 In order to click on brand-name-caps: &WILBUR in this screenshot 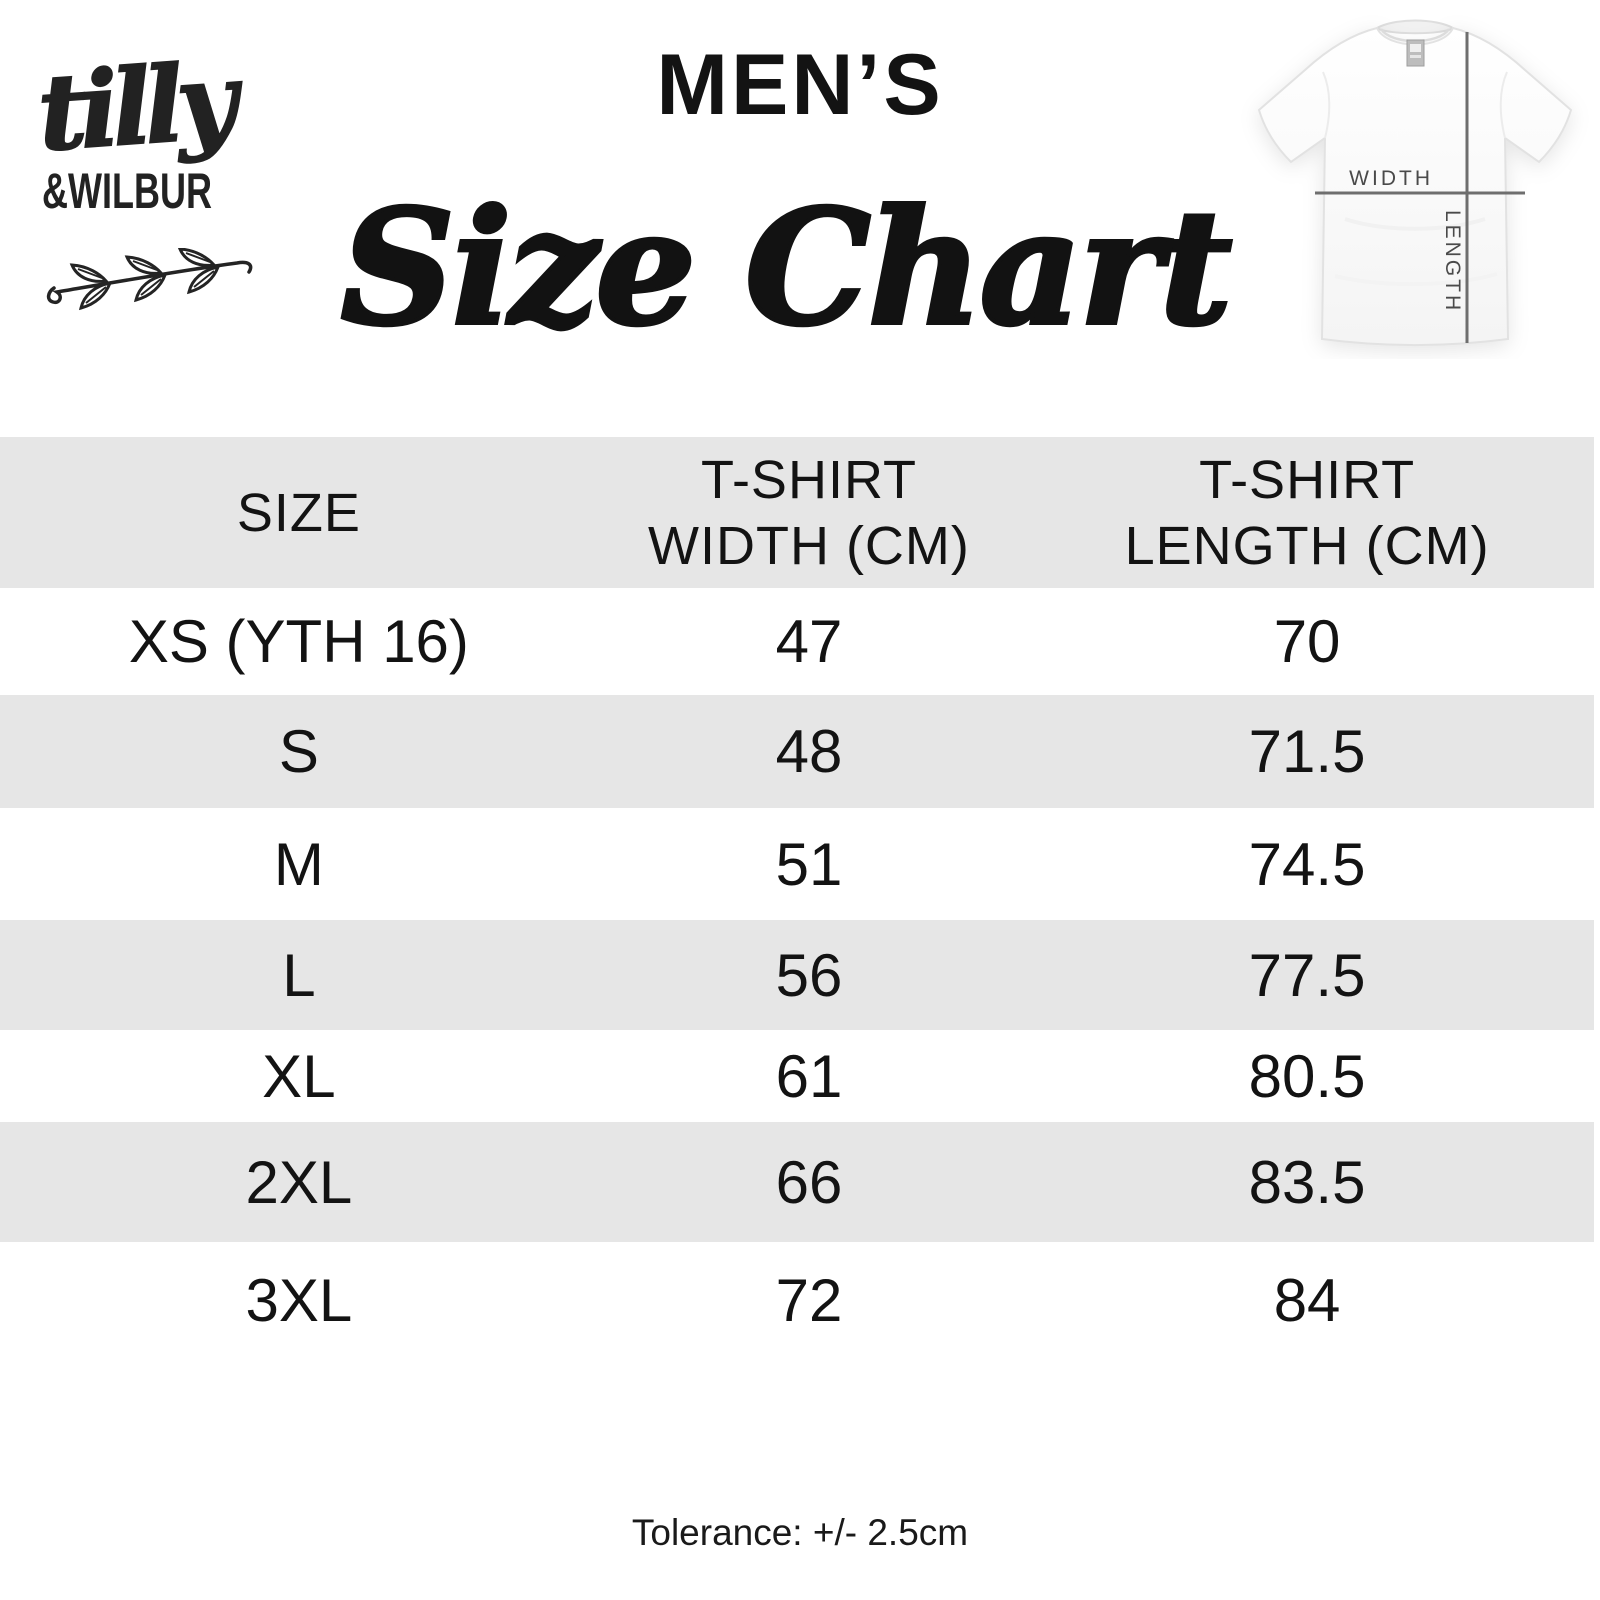, I will do `click(127, 191)`.